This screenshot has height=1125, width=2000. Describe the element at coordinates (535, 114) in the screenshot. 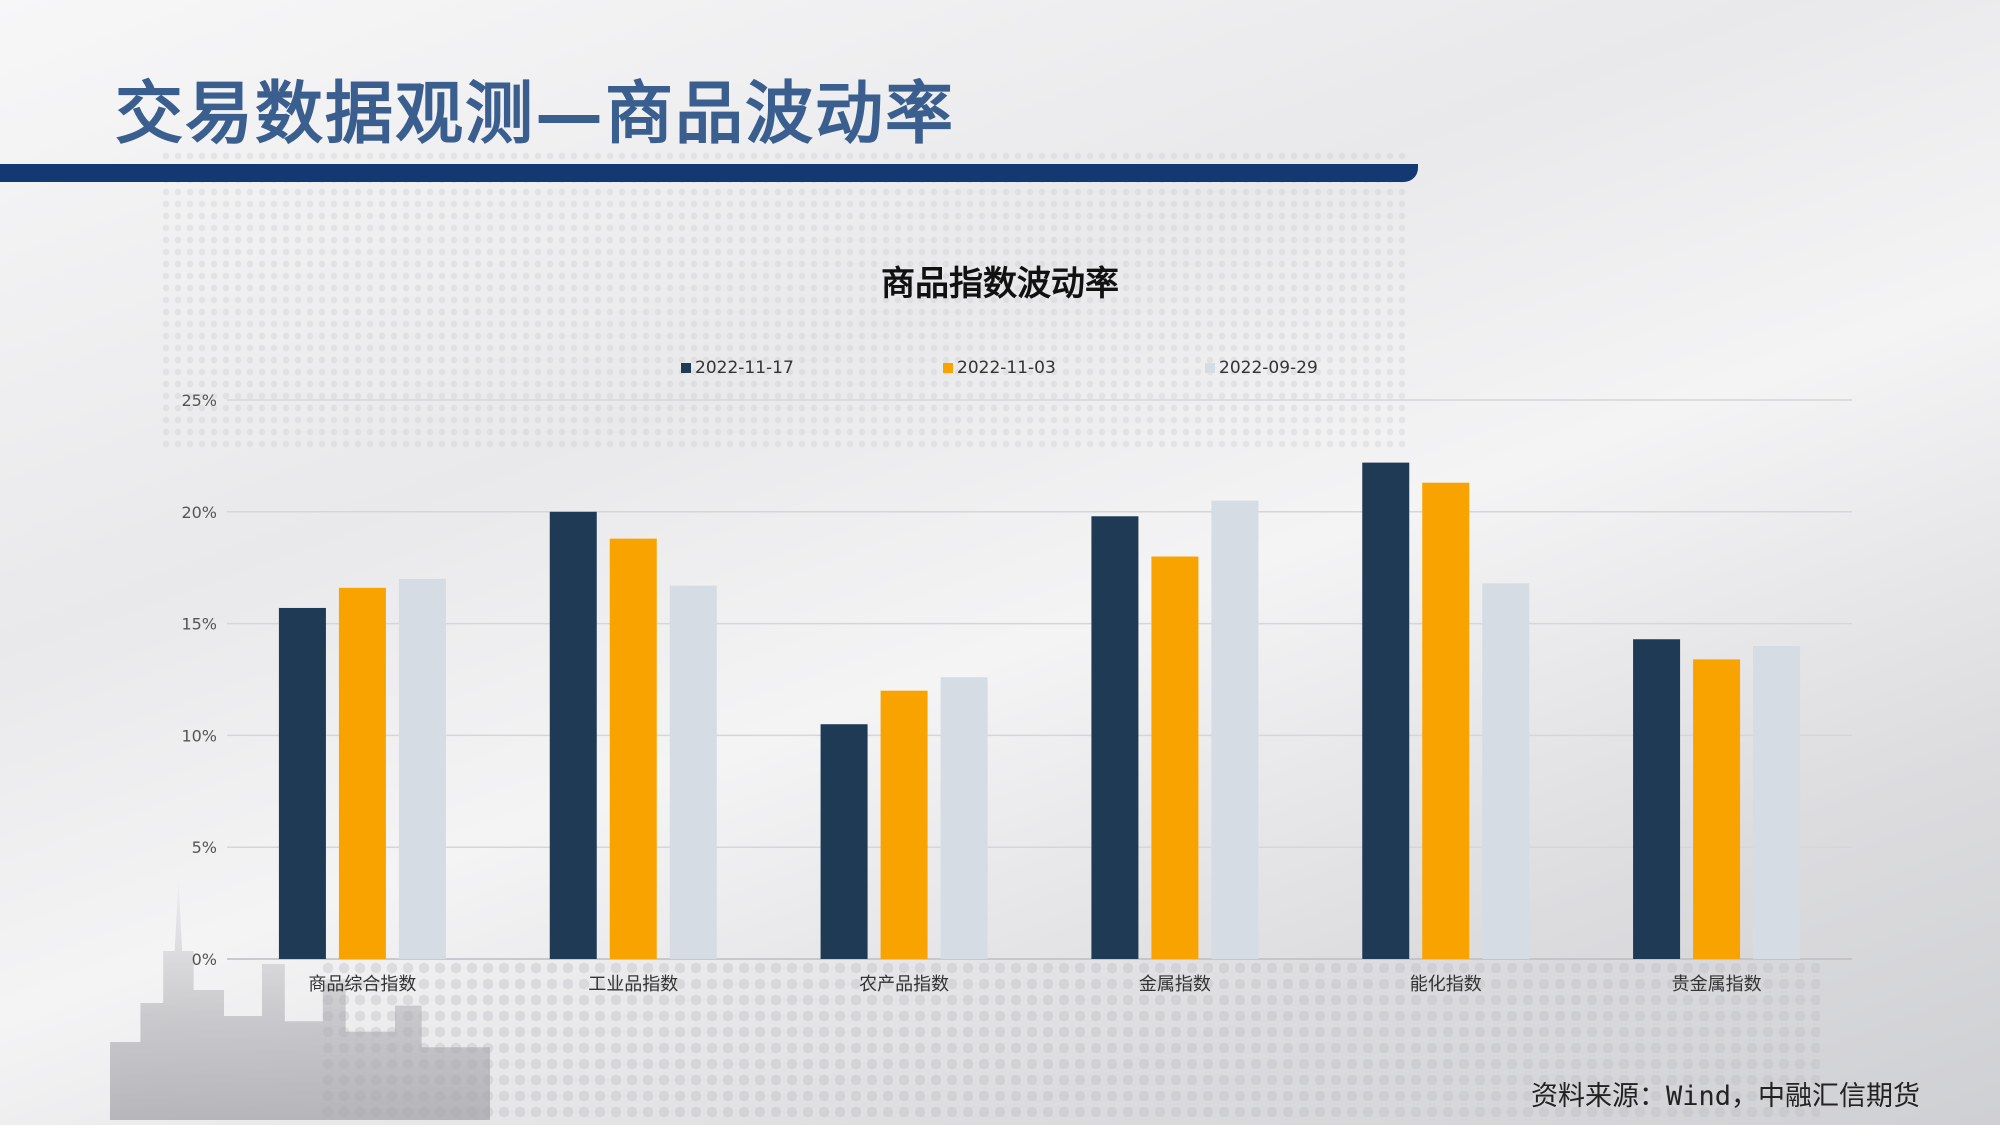

I see `page-title: 交易数据观测—商品波动率` at that location.